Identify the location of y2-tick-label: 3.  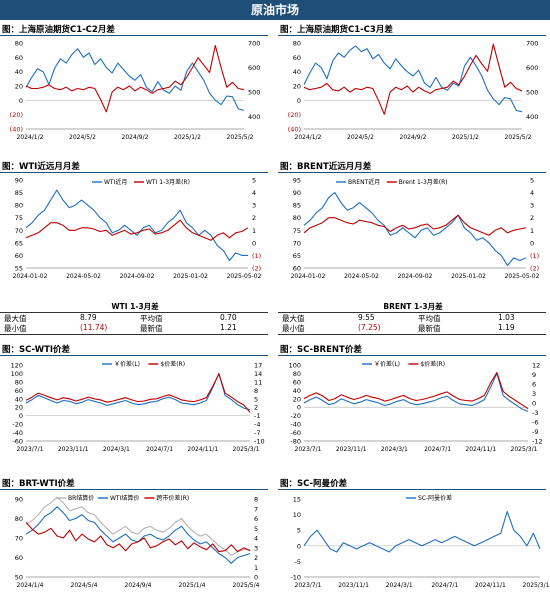
(532, 206).